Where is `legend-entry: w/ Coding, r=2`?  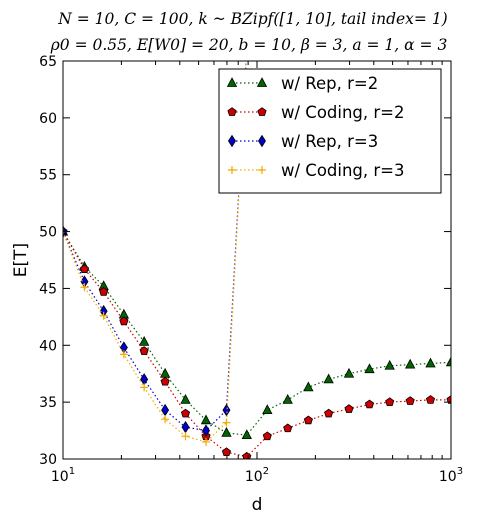
legend-entry: w/ Coding, r=2 is located at coordinates (316, 112).